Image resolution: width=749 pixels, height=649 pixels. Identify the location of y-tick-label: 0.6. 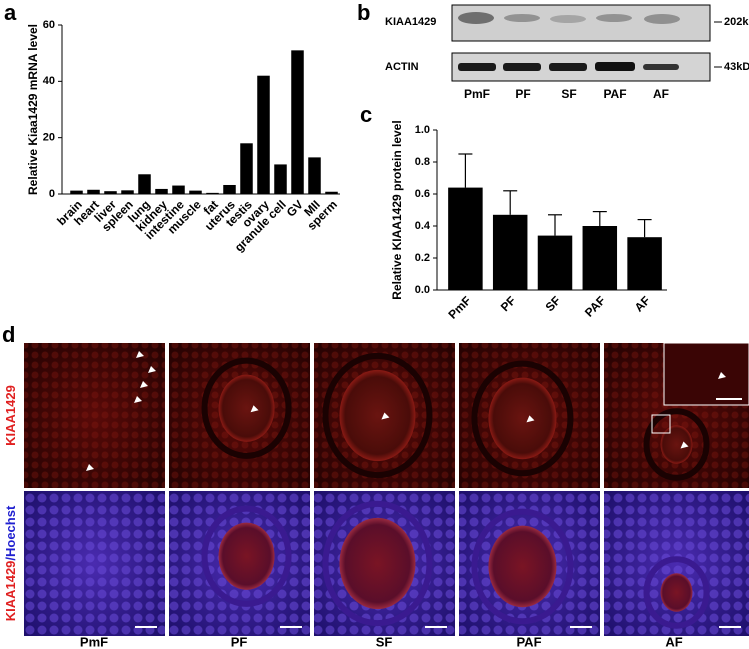
(422, 194).